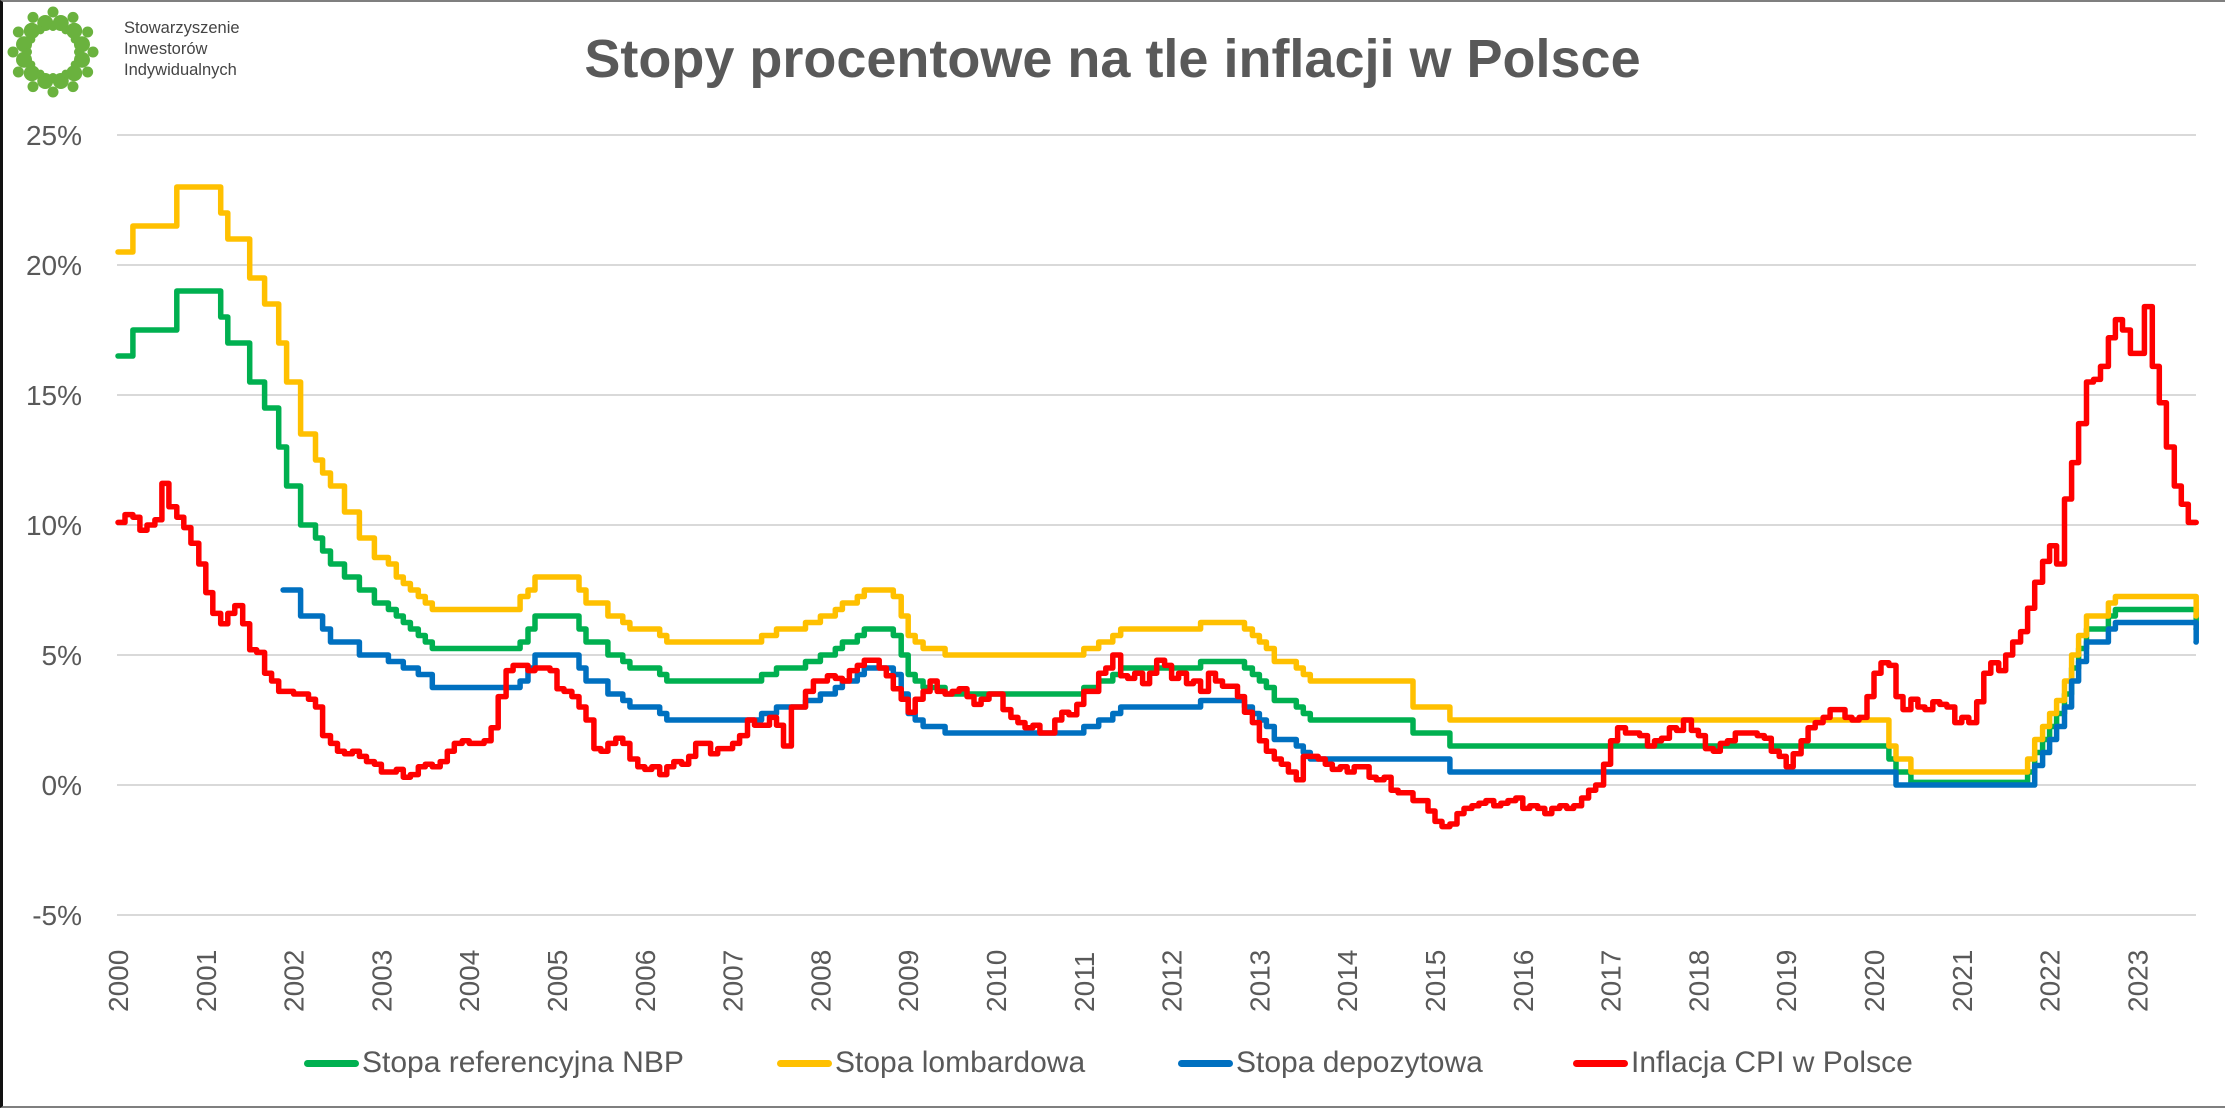 The height and width of the screenshot is (1108, 2225). I want to click on y-axis-ticks: 25% 20% 15% 10% 5% 0% -5%, so click(54, 525).